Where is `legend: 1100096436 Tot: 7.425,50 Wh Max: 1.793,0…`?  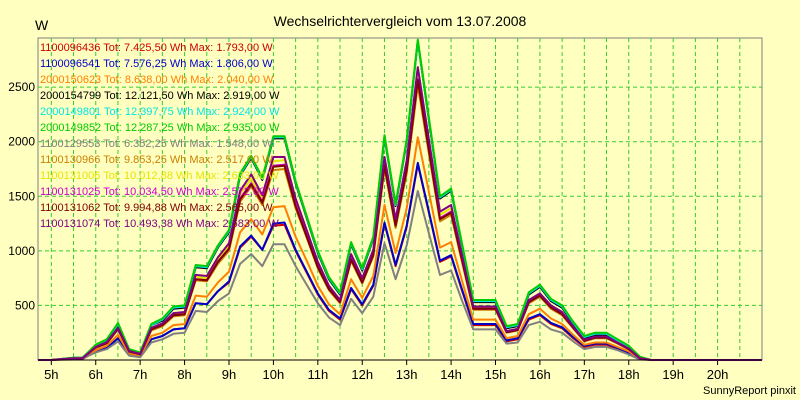 legend: 1100096436 Tot: 7.425,50 Wh Max: 1.793,0… is located at coordinates (160, 136).